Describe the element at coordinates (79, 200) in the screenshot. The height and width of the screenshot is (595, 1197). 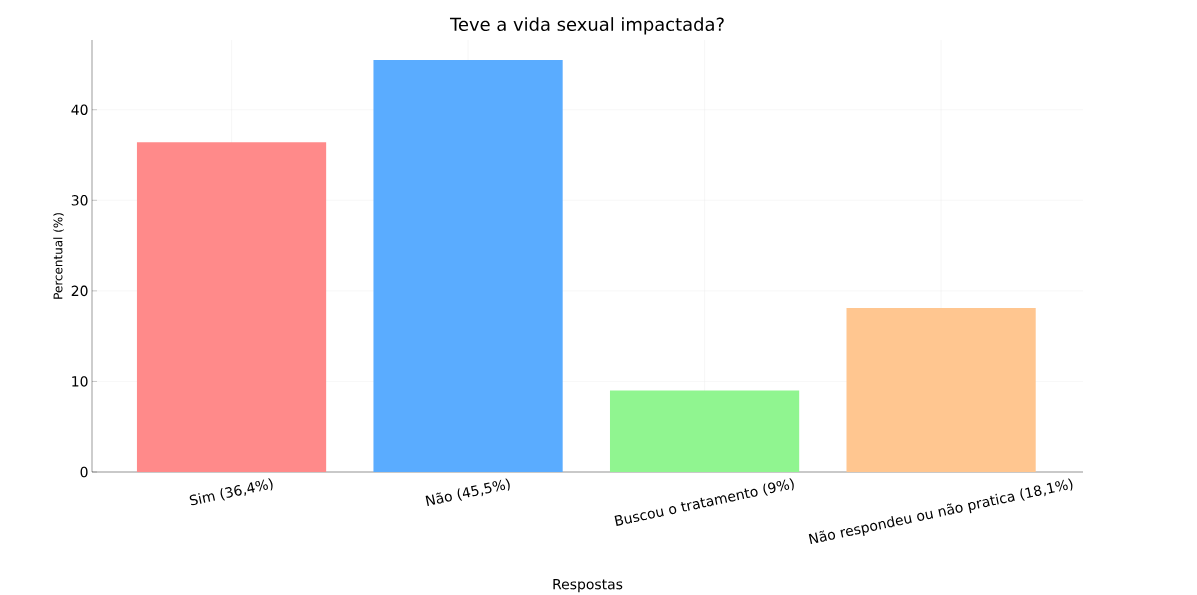
I see `y-tick-label: 30` at that location.